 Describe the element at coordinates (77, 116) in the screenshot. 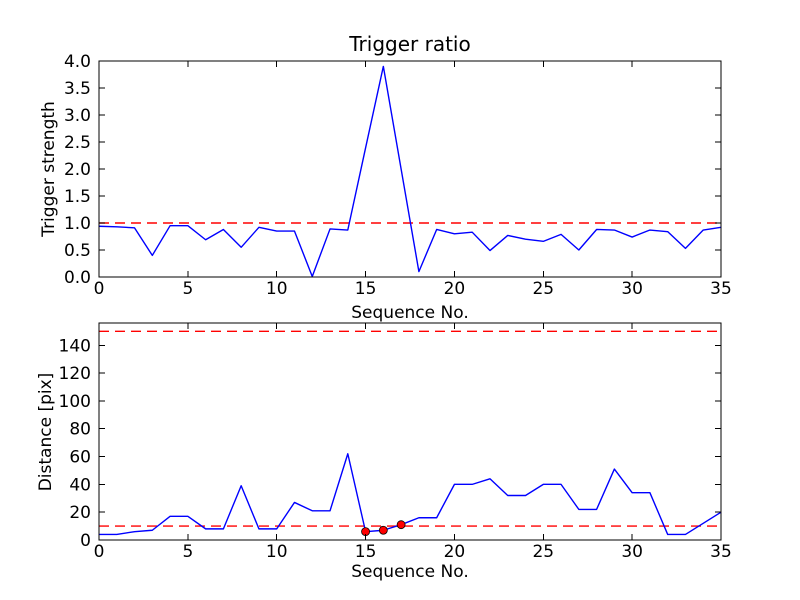

I see `y-tick-label: 3.0` at that location.